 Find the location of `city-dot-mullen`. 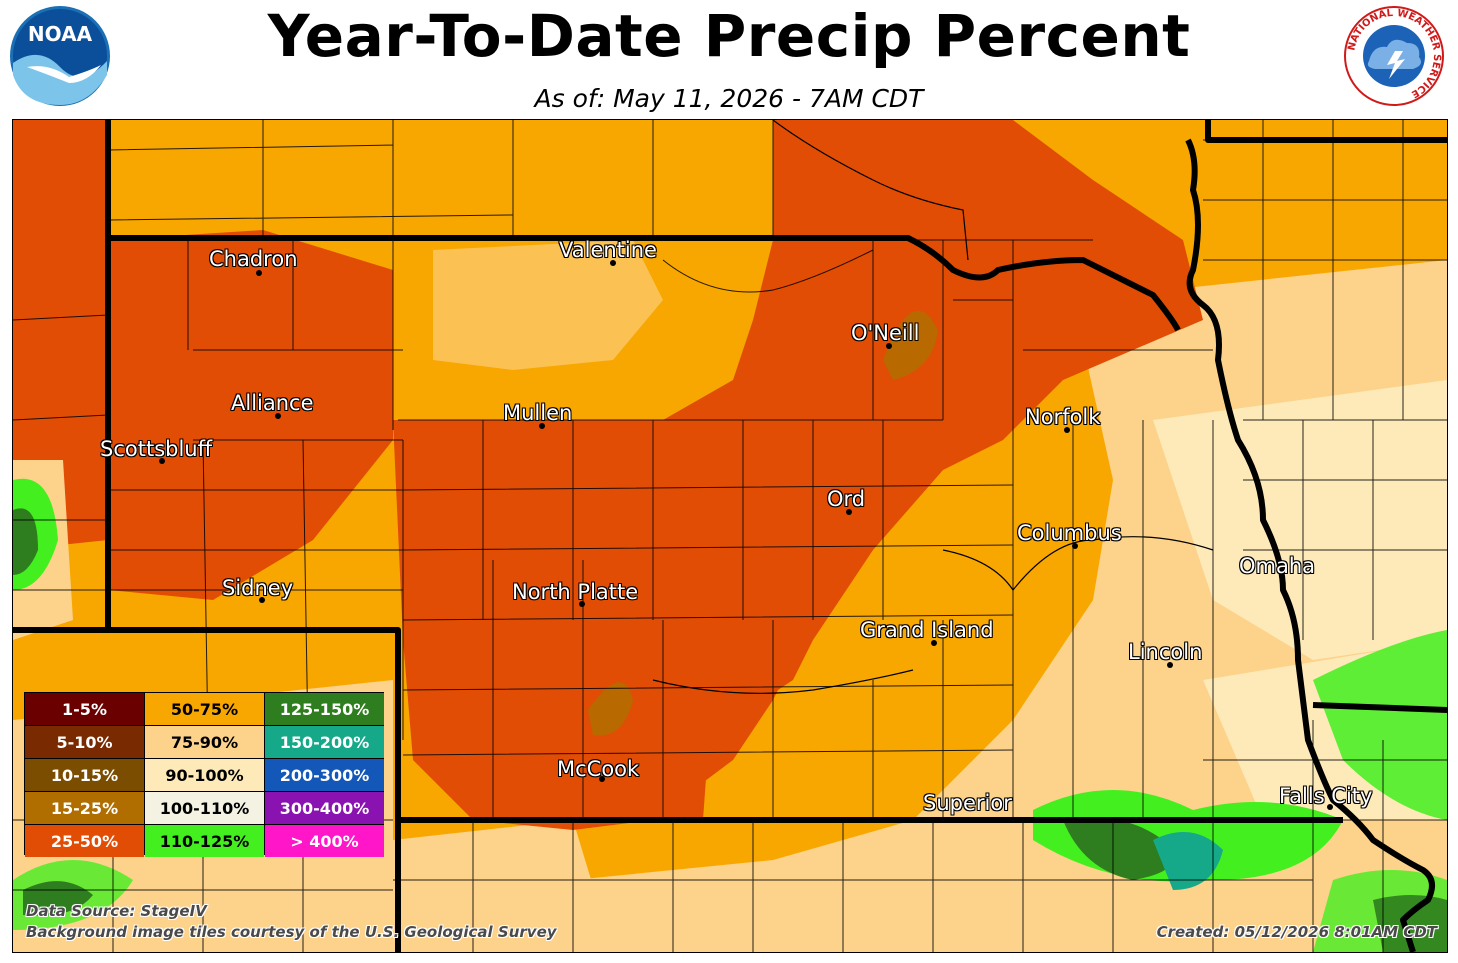

city-dot-mullen is located at coordinates (542, 426).